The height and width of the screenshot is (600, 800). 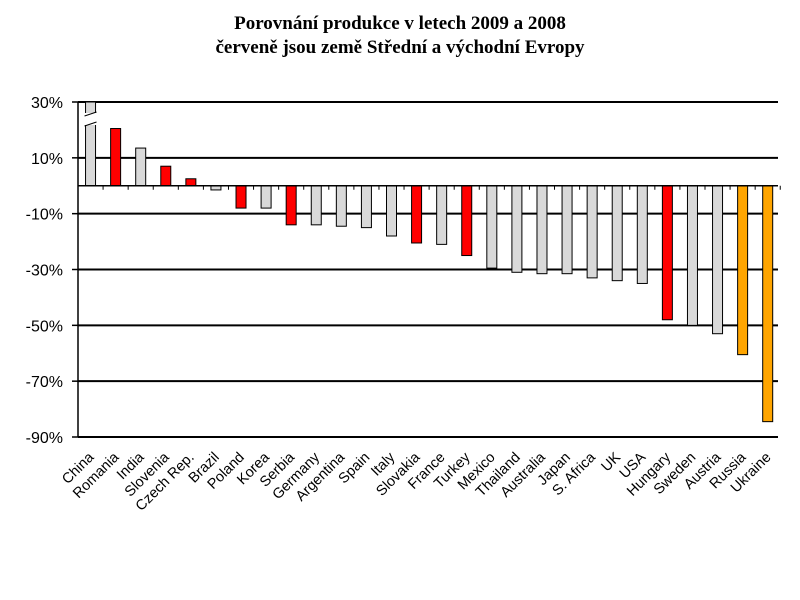 What do you see at coordinates (592, 232) in the screenshot?
I see `bar-s-africa` at bounding box center [592, 232].